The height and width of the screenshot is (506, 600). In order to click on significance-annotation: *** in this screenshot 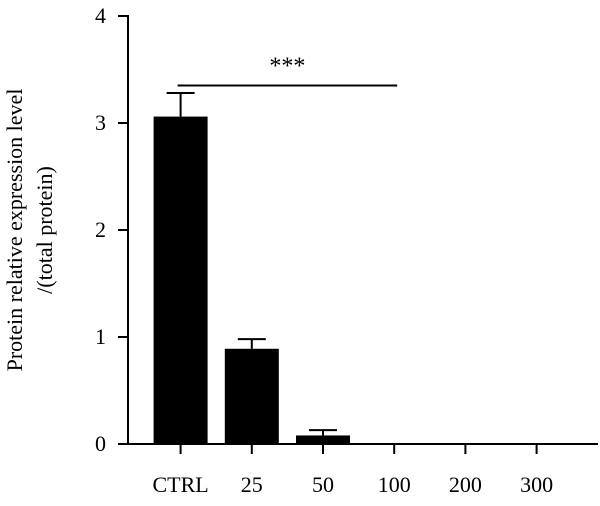, I will do `click(287, 70)`.